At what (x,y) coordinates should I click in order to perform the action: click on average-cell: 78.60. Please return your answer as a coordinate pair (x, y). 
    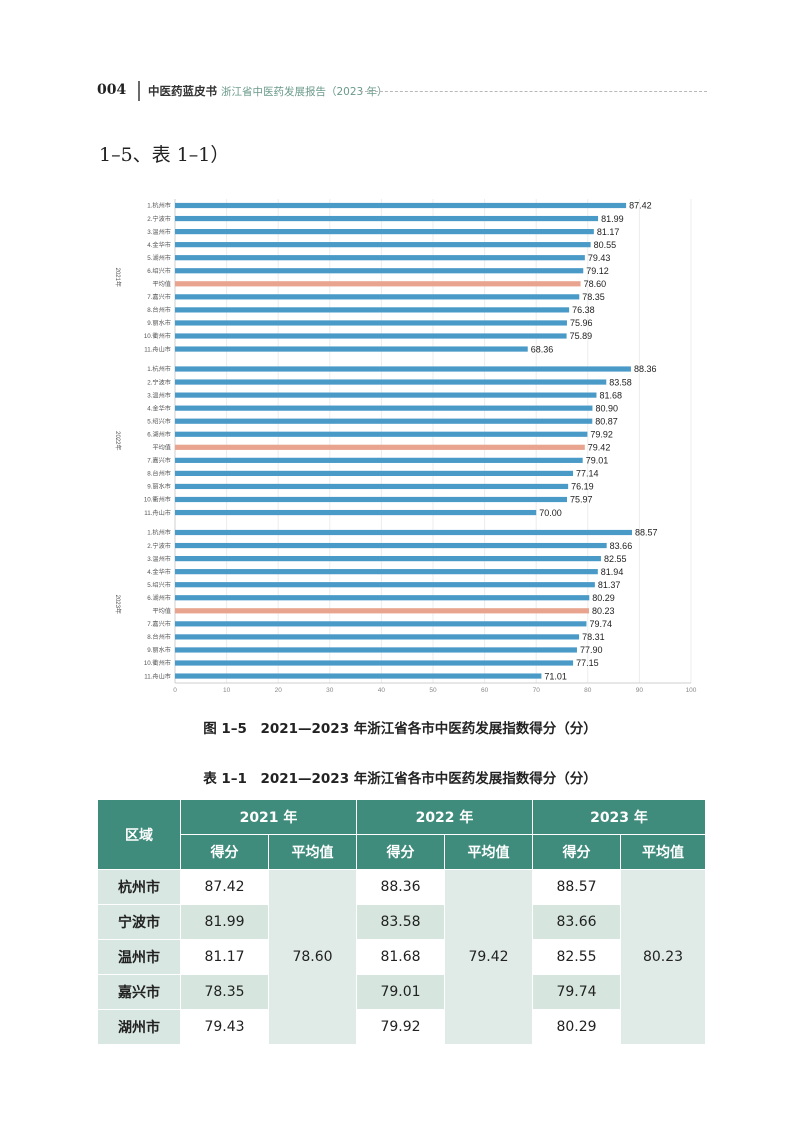
    Looking at the image, I should click on (312, 957).